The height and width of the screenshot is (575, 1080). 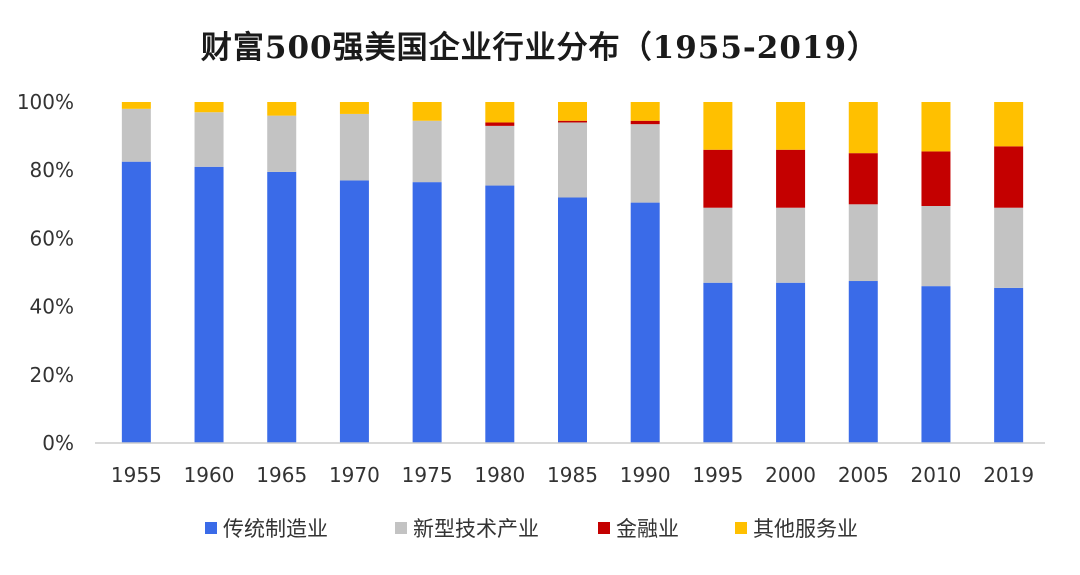 I want to click on x-tick-label: 1955, so click(x=136, y=475).